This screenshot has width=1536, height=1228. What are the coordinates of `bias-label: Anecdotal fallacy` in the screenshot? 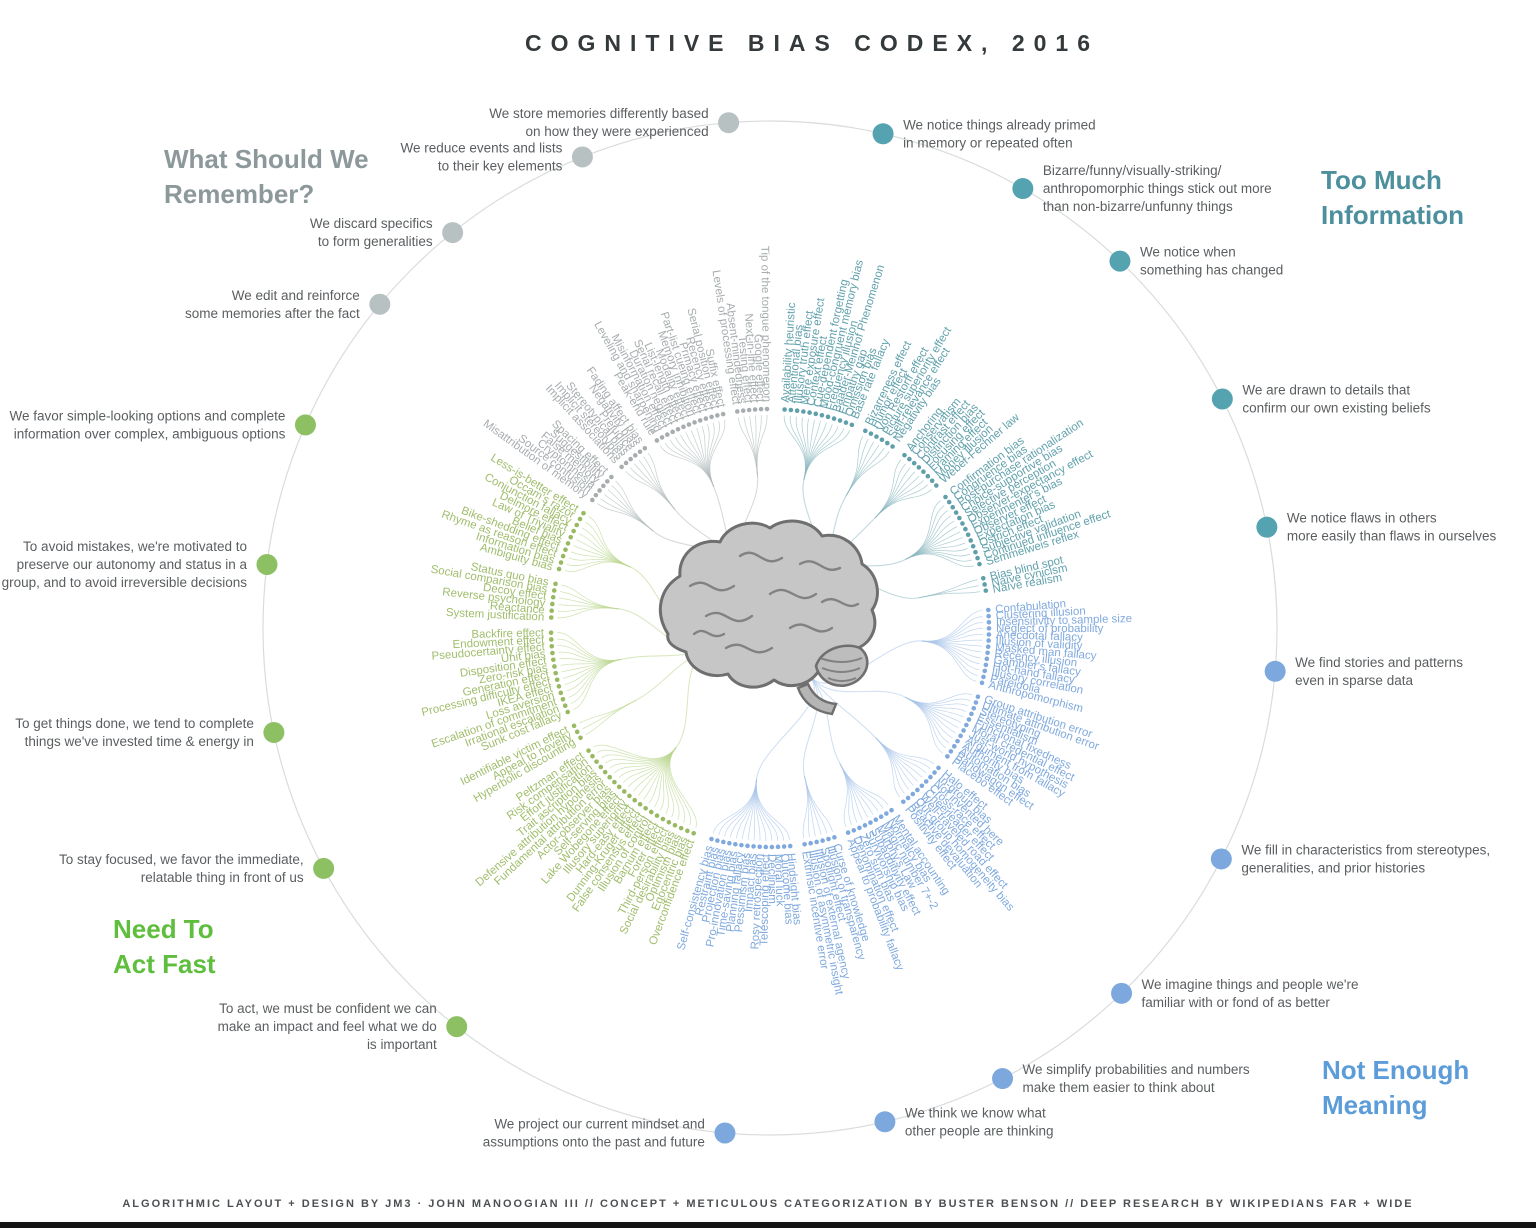 It's located at (1040, 636).